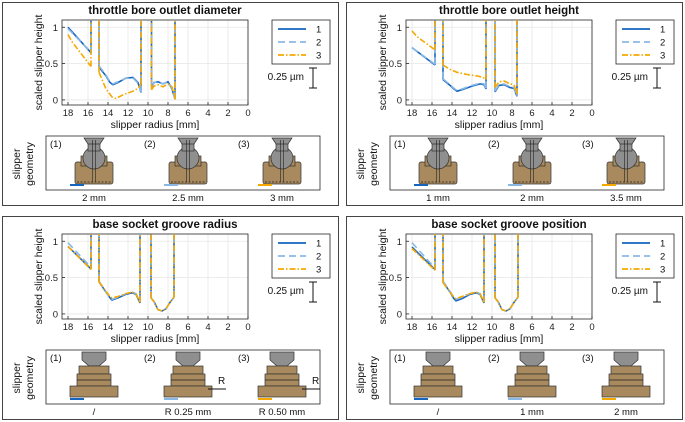  What do you see at coordinates (94, 412) in the screenshot?
I see `geometry-value: /` at bounding box center [94, 412].